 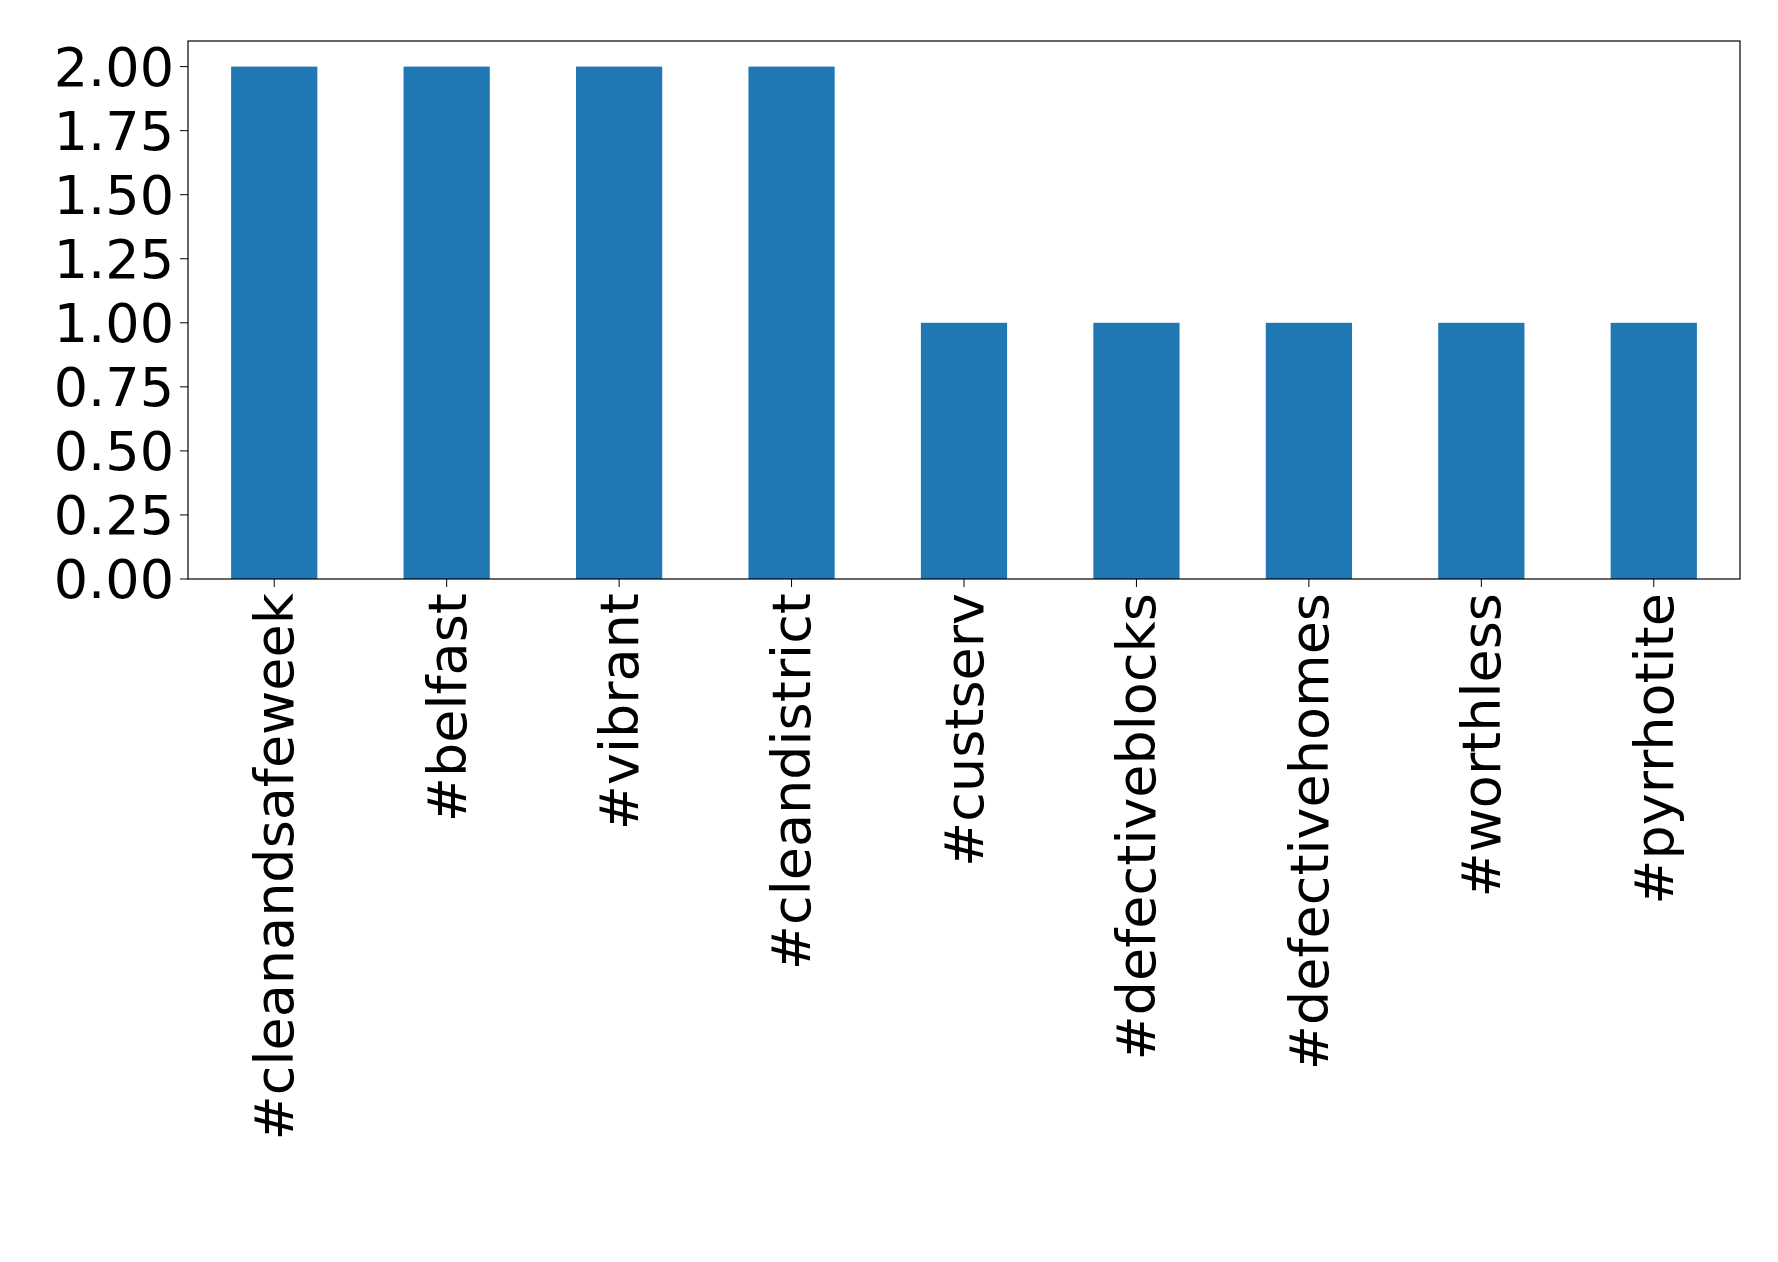 I want to click on y-tick-label: 0.50, so click(x=113, y=451).